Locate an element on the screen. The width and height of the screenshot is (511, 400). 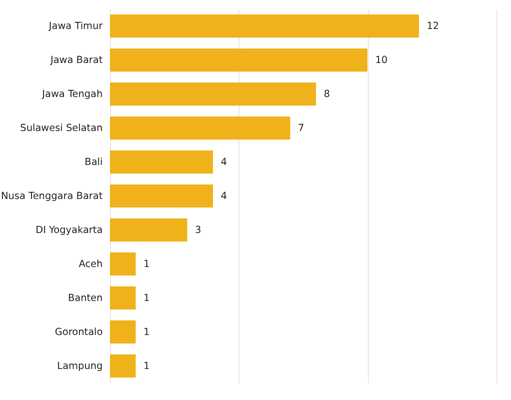
data-label: 8 is located at coordinates (327, 94).